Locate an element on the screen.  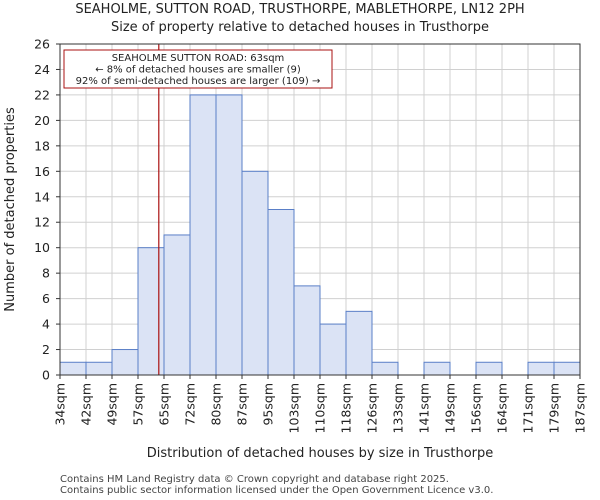
annotation-line-2: ← 8% of detached houses are smaller (9) is located at coordinates (198, 70).